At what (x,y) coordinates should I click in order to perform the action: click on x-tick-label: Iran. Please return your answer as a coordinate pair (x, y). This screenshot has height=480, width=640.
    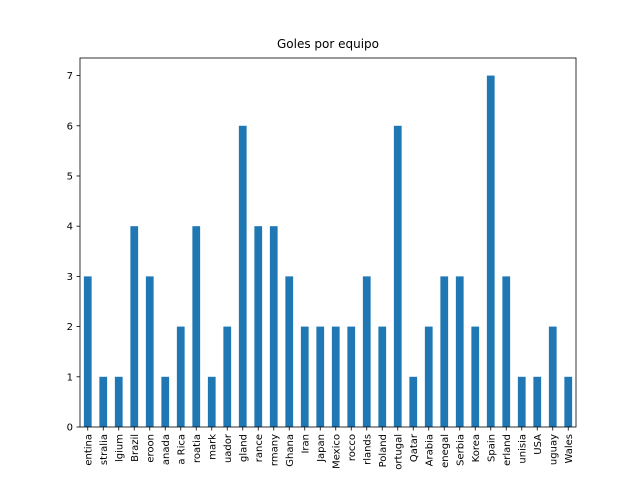
    Looking at the image, I should click on (305, 444).